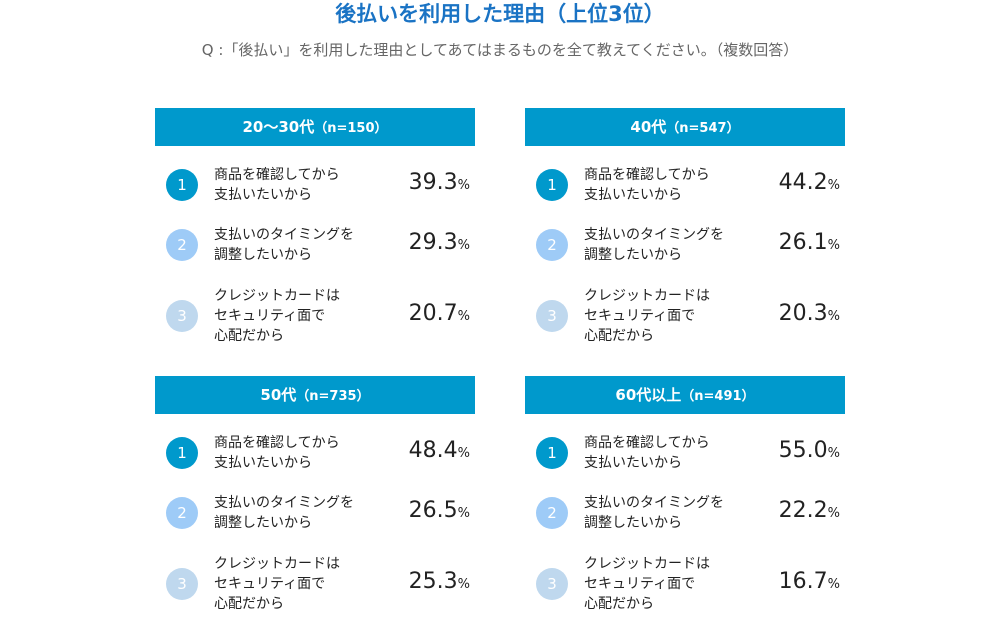 The width and height of the screenshot is (1000, 631). I want to click on panel-header: 40代（n=547）, so click(685, 127).